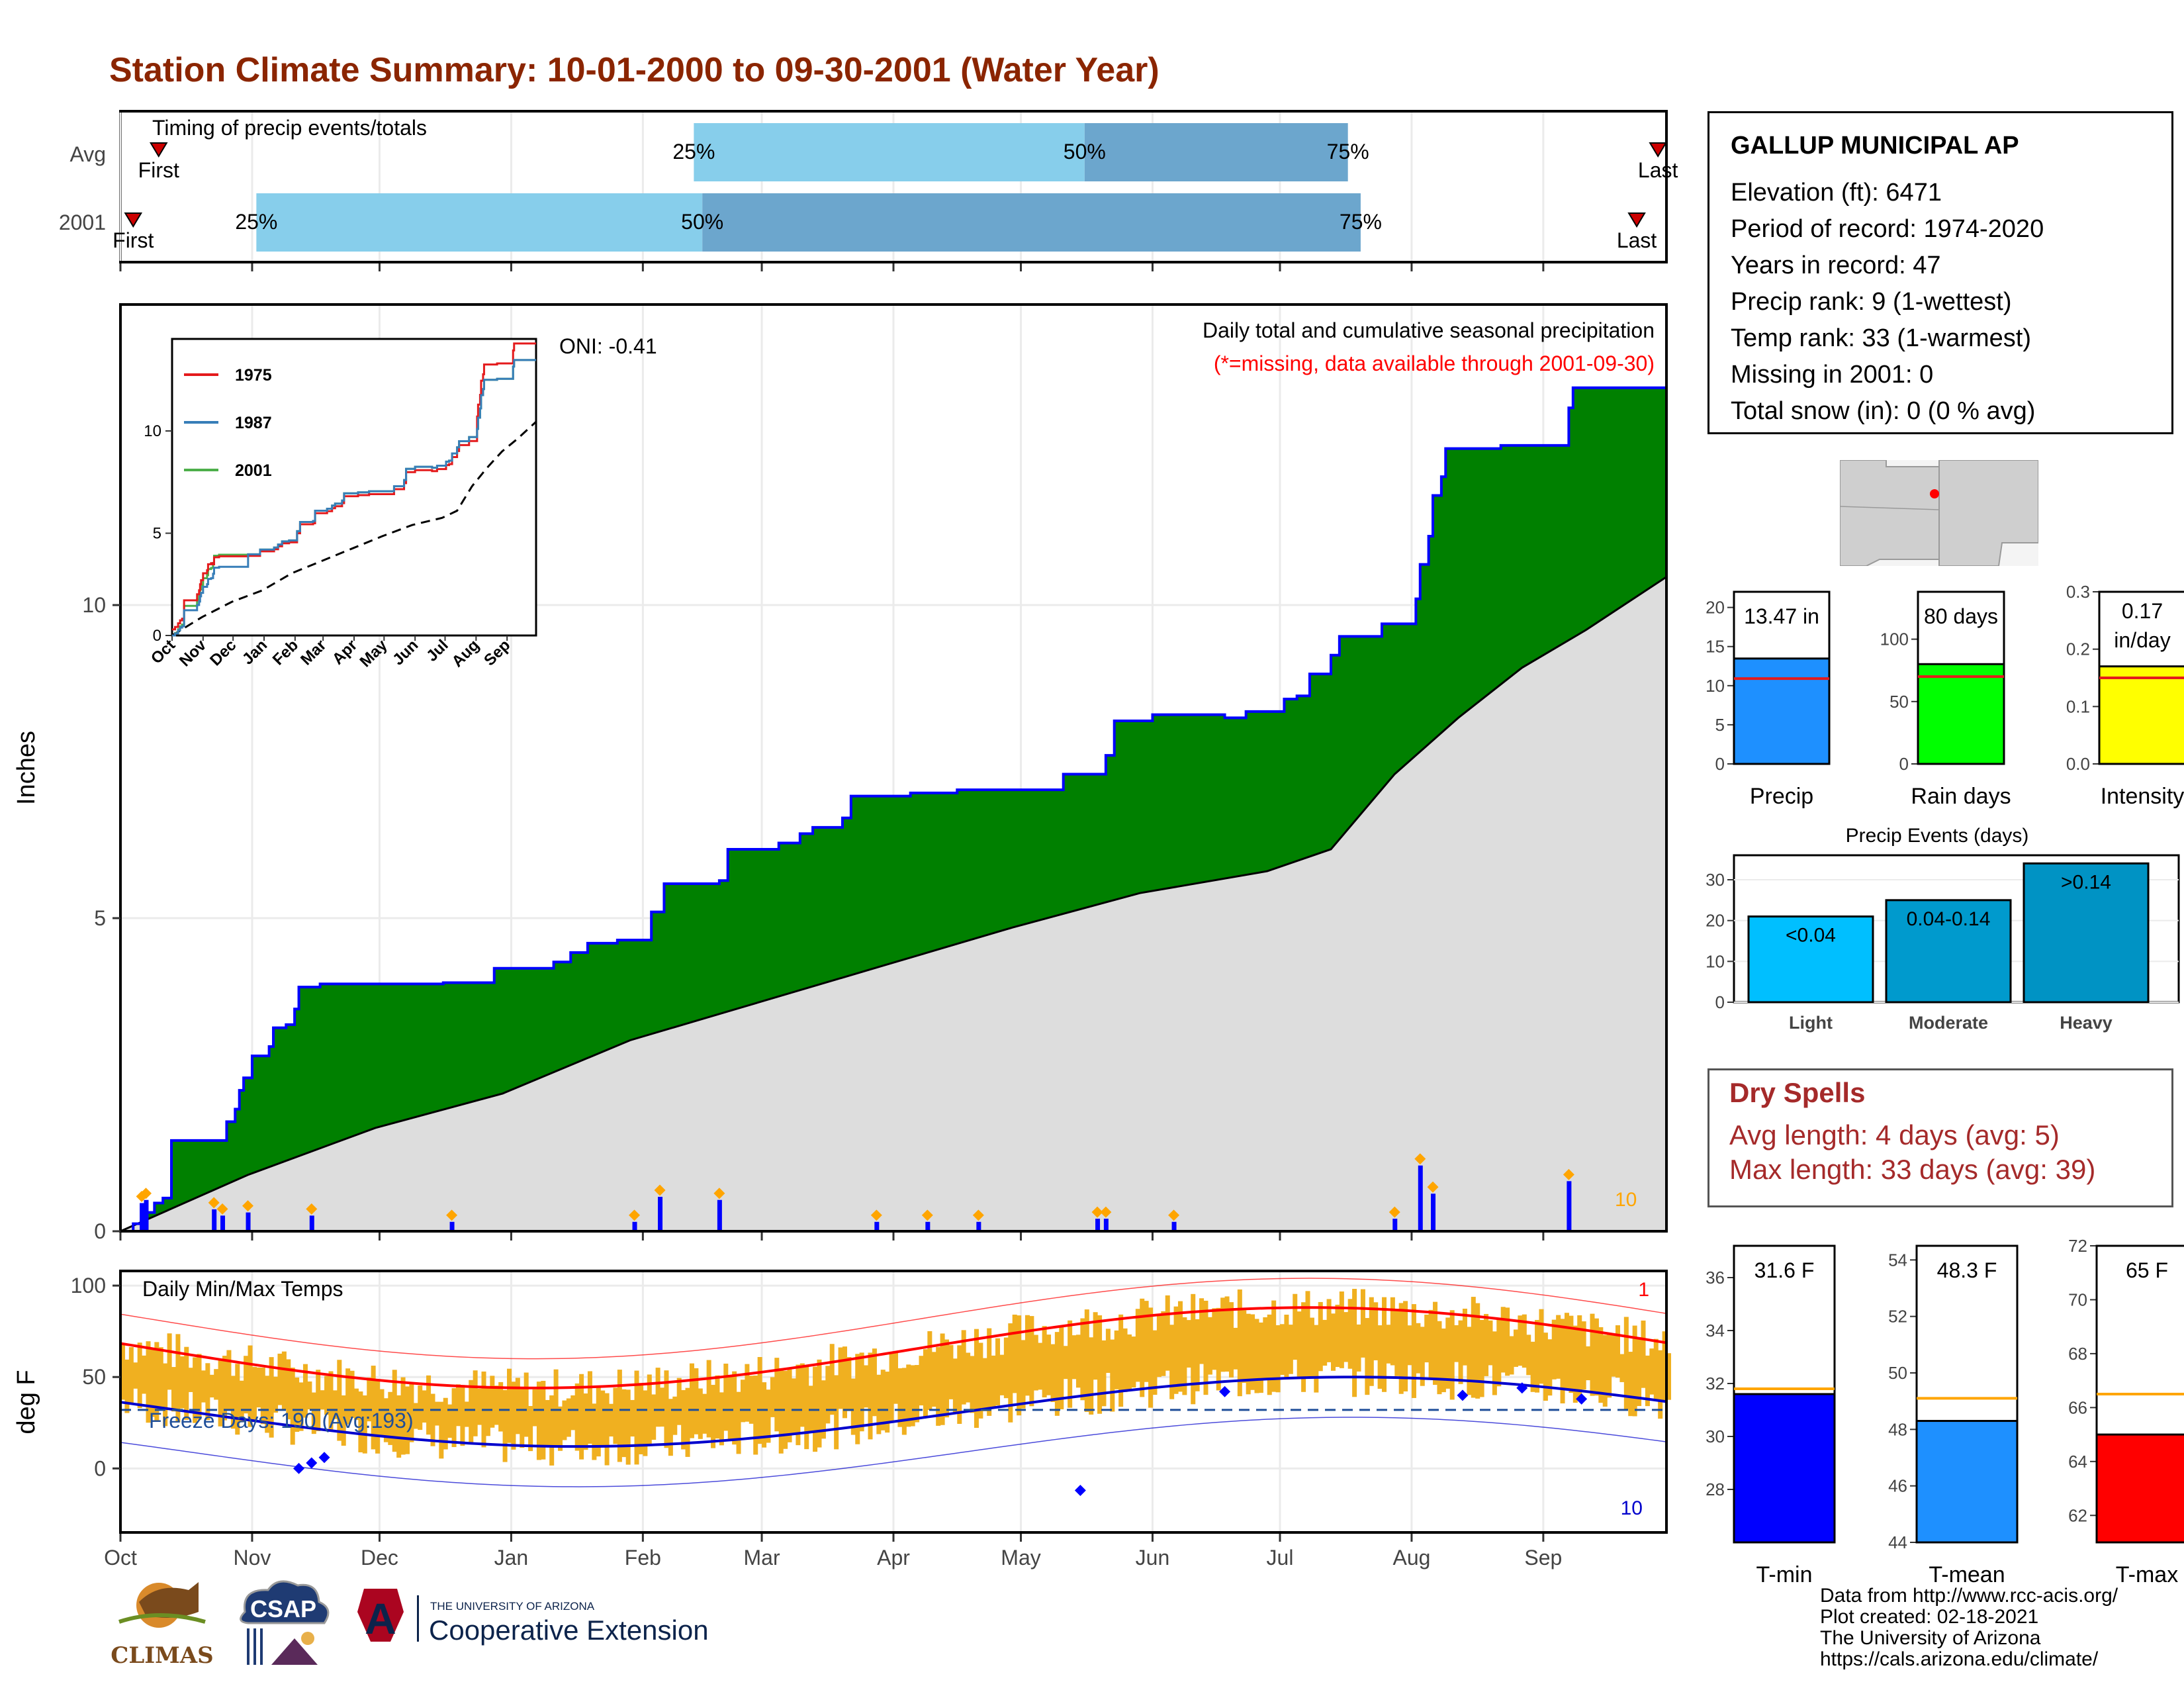 This screenshot has height=1688, width=2184. I want to click on station-precip-rank: Precip rank: 9 (1-wettest), so click(1871, 302).